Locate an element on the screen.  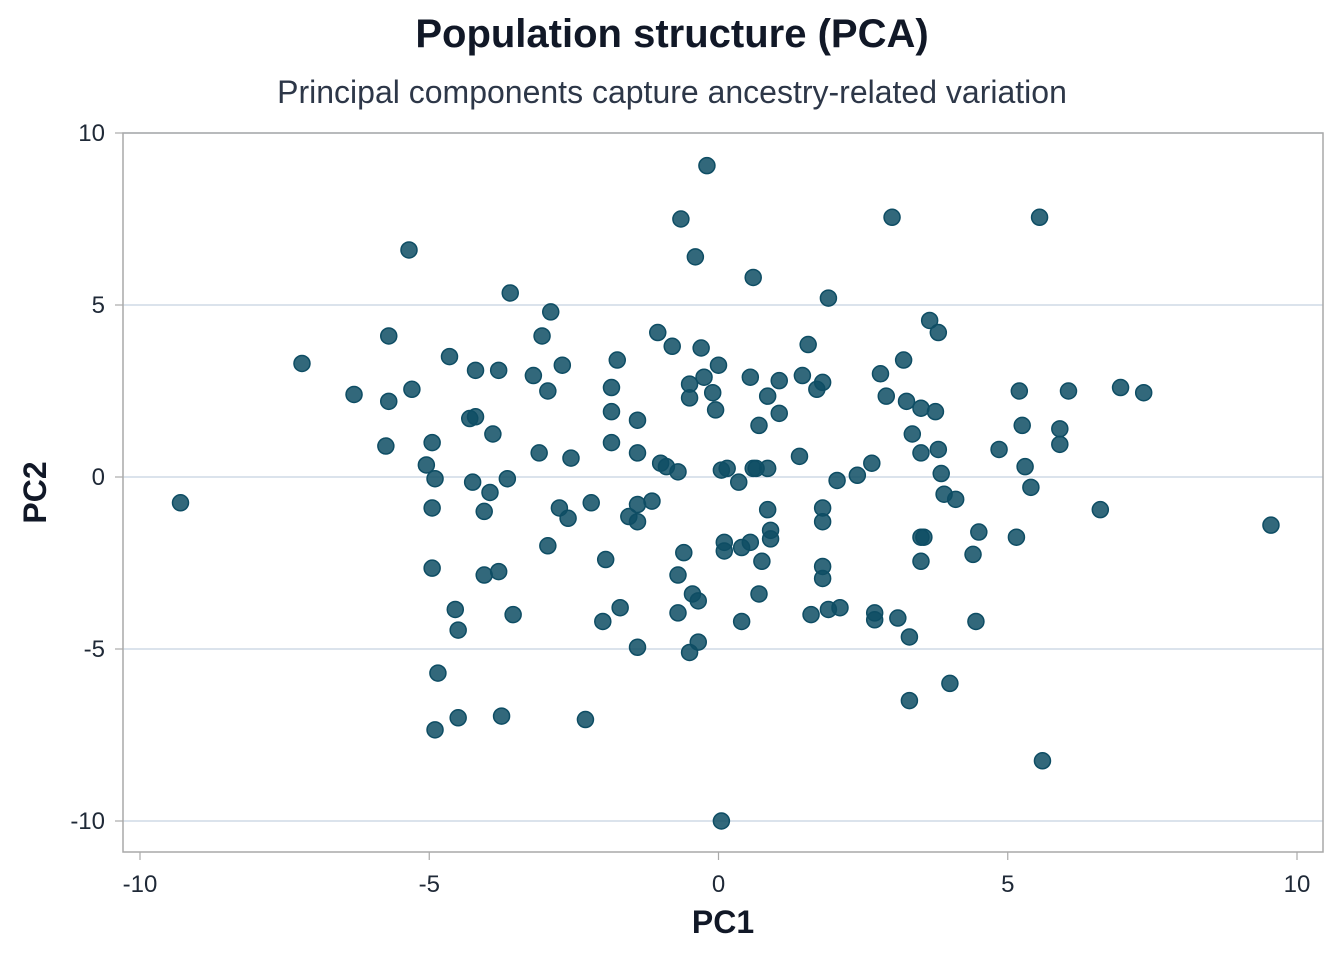
x-axis-title: PC1 is located at coordinates (723, 922).